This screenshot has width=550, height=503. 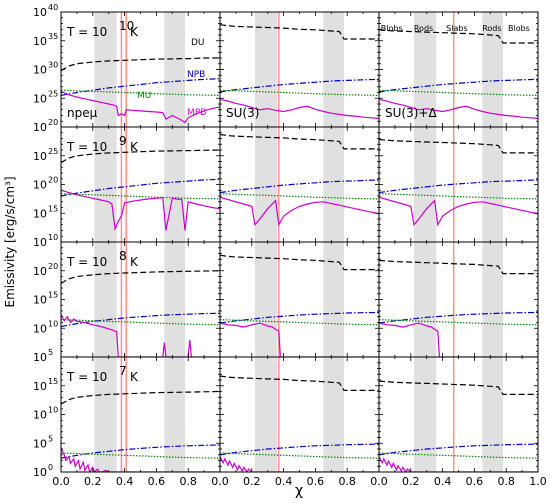 What do you see at coordinates (242, 113) in the screenshot?
I see `model-label: SU(3)` at bounding box center [242, 113].